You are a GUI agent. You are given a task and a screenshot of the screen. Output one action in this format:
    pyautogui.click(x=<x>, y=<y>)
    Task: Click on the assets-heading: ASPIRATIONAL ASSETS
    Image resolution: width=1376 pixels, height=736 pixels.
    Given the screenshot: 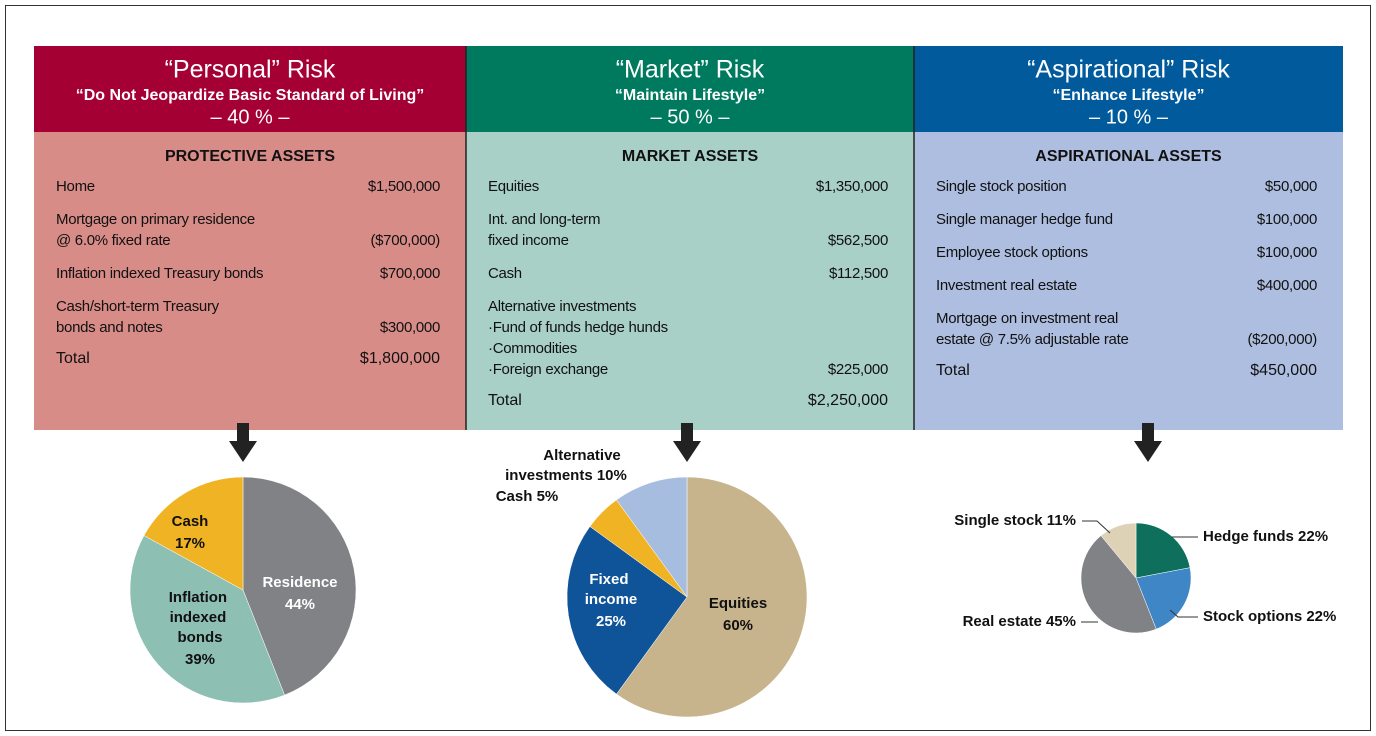 What is the action you would take?
    pyautogui.click(x=1128, y=156)
    